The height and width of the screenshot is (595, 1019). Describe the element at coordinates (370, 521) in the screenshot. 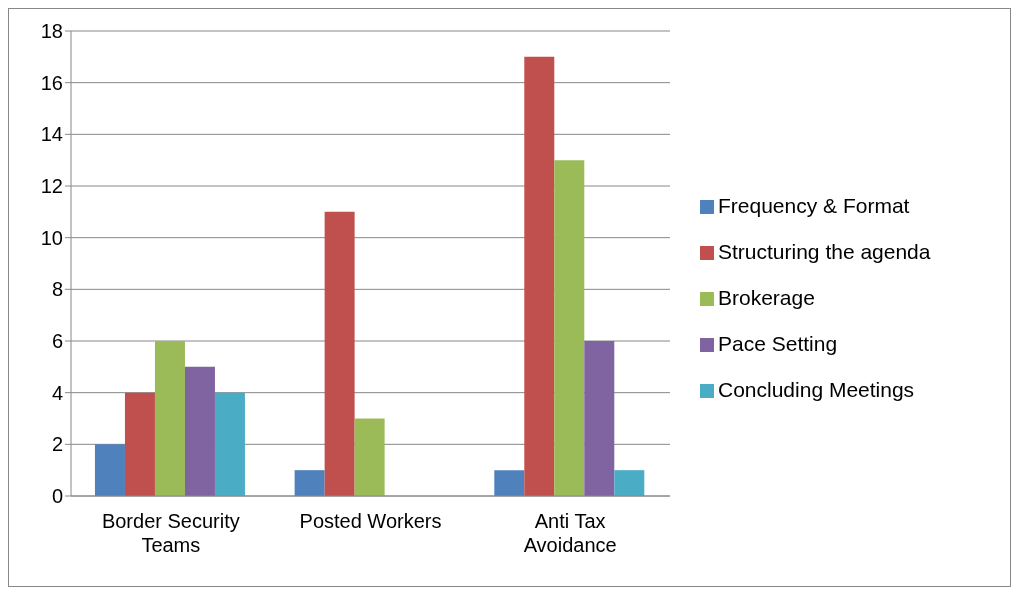

I see `x-tick-label: Posted Workers` at that location.